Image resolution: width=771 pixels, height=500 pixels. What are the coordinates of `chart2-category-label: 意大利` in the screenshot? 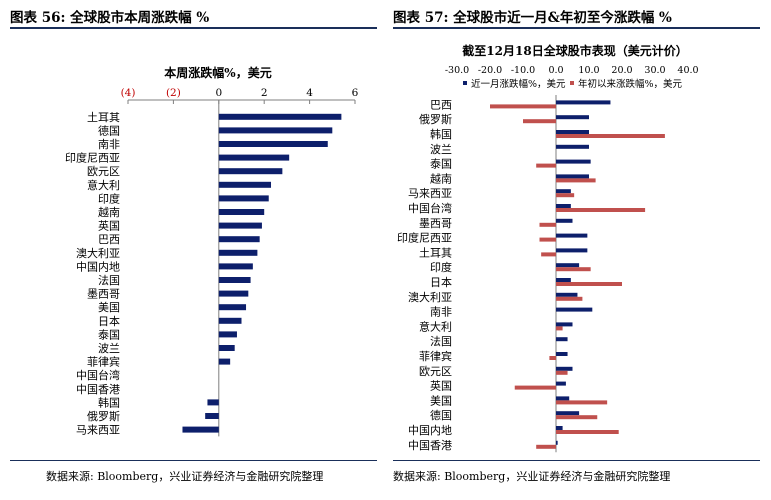 It's located at (435, 326).